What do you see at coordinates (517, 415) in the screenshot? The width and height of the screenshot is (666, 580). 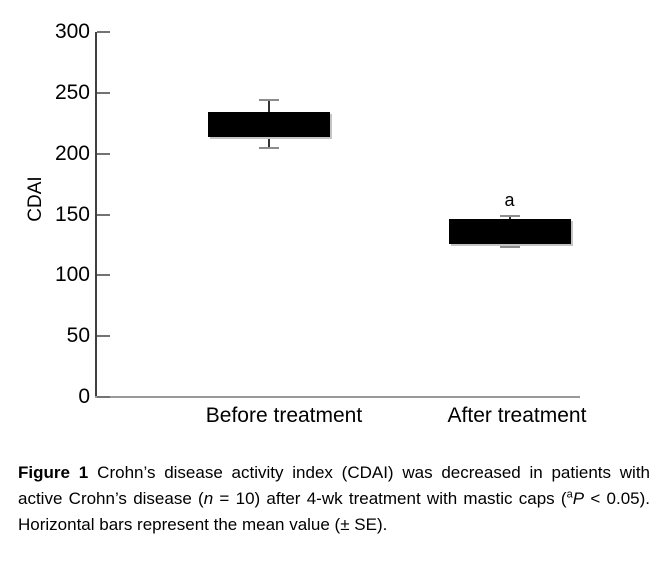 I see `x-category-label: After treatment` at bounding box center [517, 415].